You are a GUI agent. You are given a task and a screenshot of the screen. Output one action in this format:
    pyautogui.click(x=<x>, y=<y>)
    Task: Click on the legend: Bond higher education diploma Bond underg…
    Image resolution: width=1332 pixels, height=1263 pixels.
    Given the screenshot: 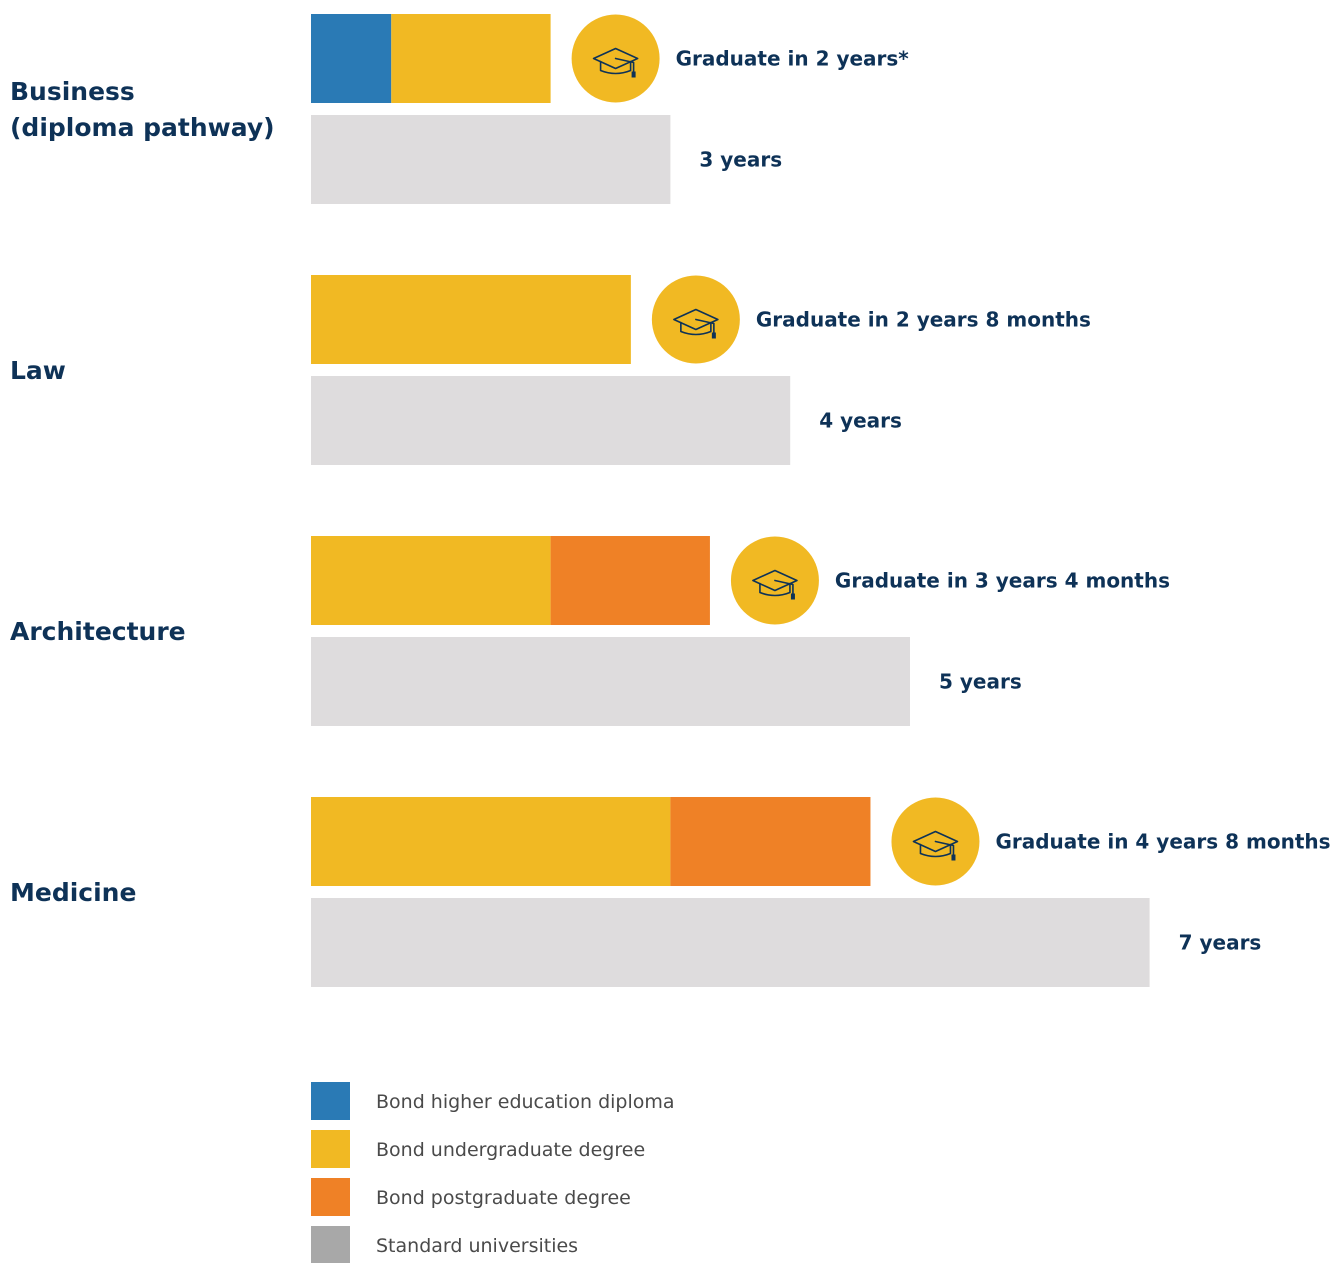 What is the action you would take?
    pyautogui.click(x=493, y=1172)
    